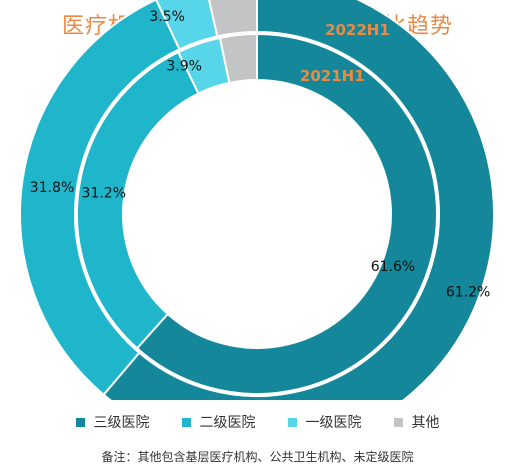 Image resolution: width=515 pixels, height=472 pixels. I want to click on legend-label-tier1: 一级医院, so click(333, 423).